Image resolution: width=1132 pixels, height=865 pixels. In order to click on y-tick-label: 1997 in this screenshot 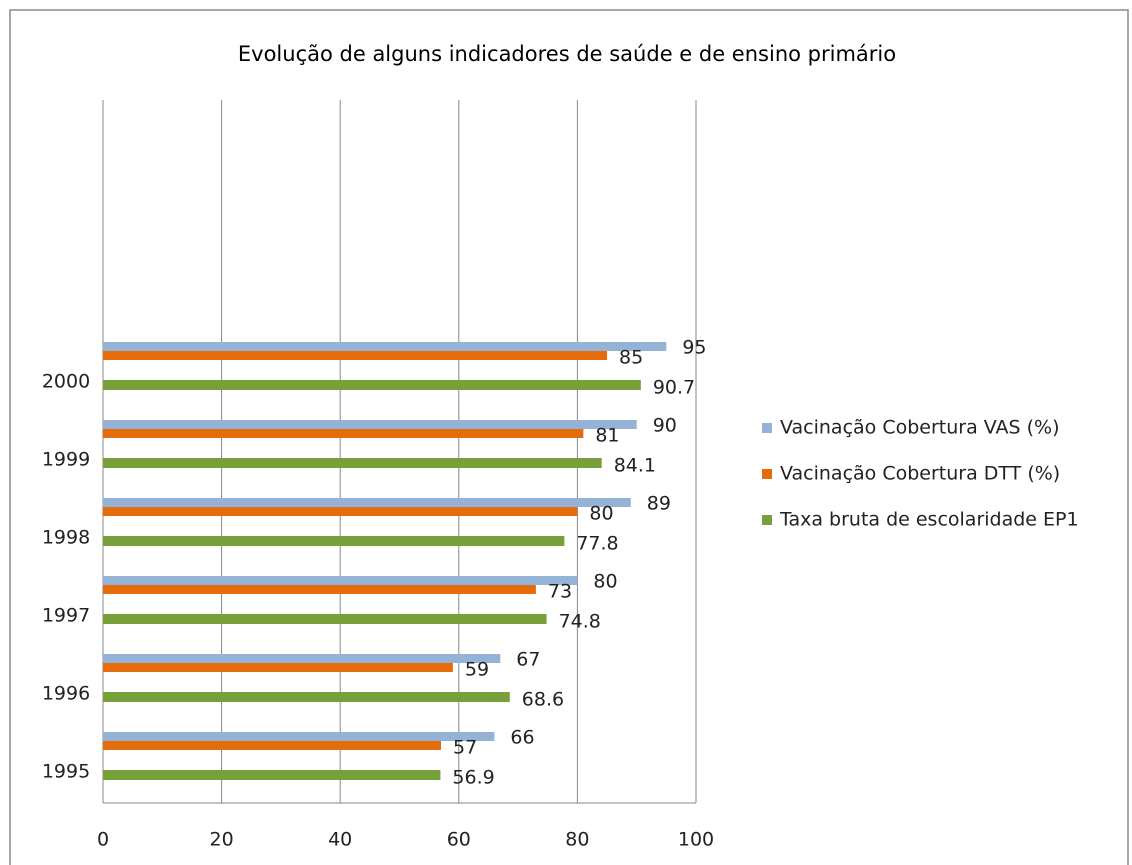, I will do `click(66, 616)`.